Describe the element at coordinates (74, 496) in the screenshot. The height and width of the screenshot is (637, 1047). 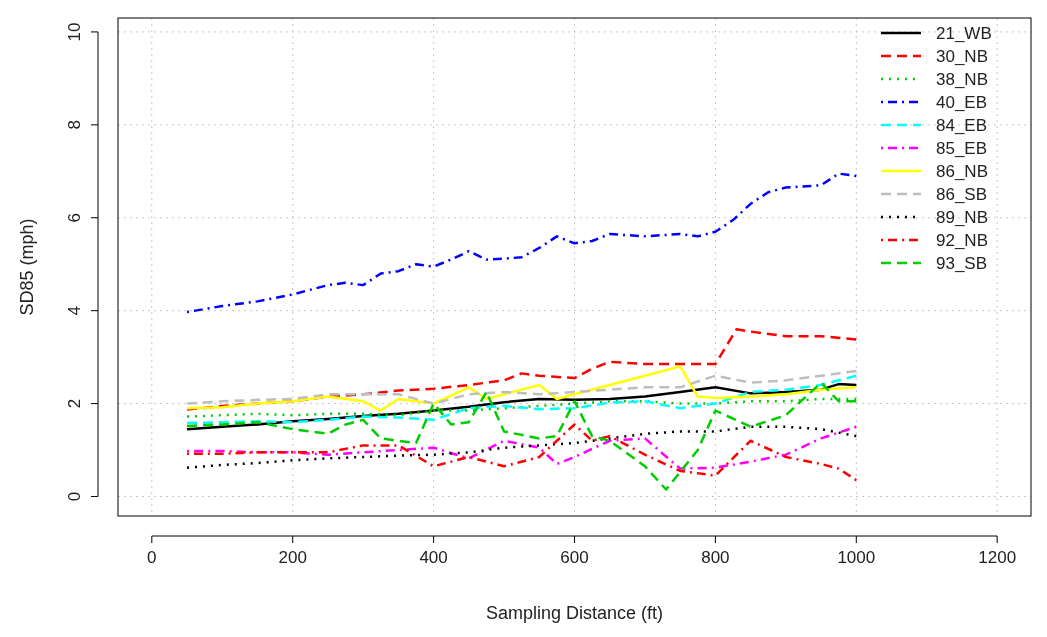
I see `y-tick-label: 0` at that location.